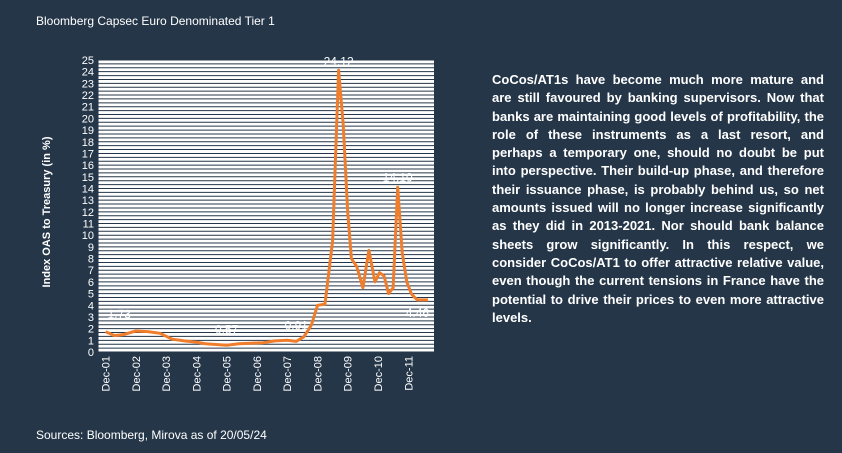 Image resolution: width=842 pixels, height=453 pixels. What do you see at coordinates (120, 314) in the screenshot?
I see `data-label: 1.73` at bounding box center [120, 314].